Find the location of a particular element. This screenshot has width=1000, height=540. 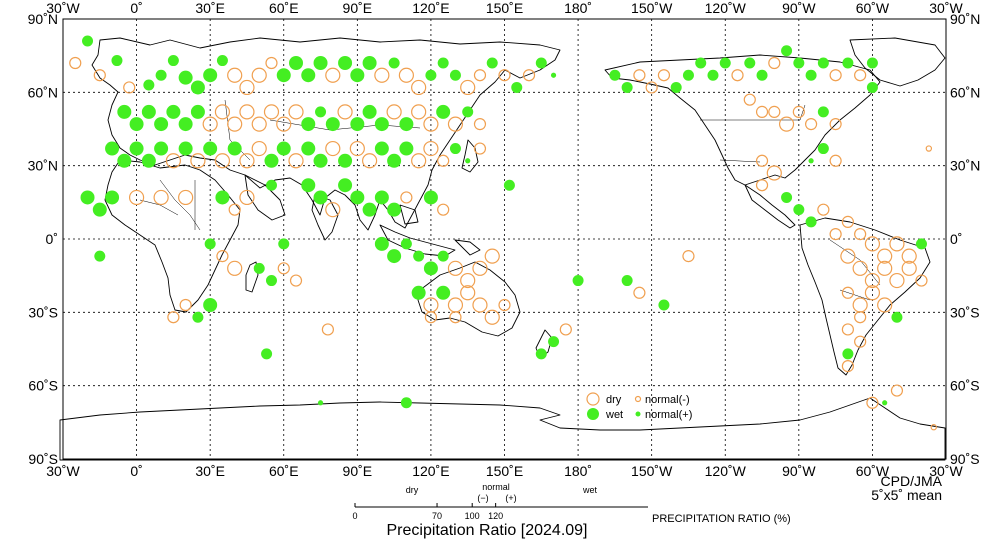

scale-minus-label: (−) is located at coordinates (482, 498).